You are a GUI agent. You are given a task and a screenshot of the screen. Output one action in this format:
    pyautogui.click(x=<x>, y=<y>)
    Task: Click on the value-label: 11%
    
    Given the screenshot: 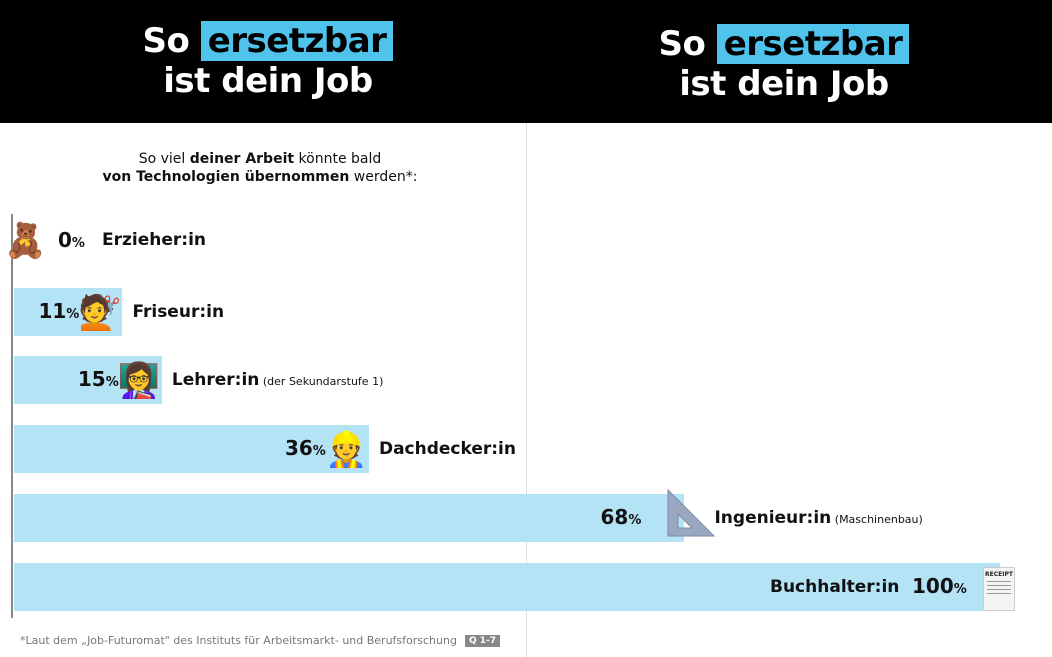 What is the action you would take?
    pyautogui.click(x=59, y=311)
    